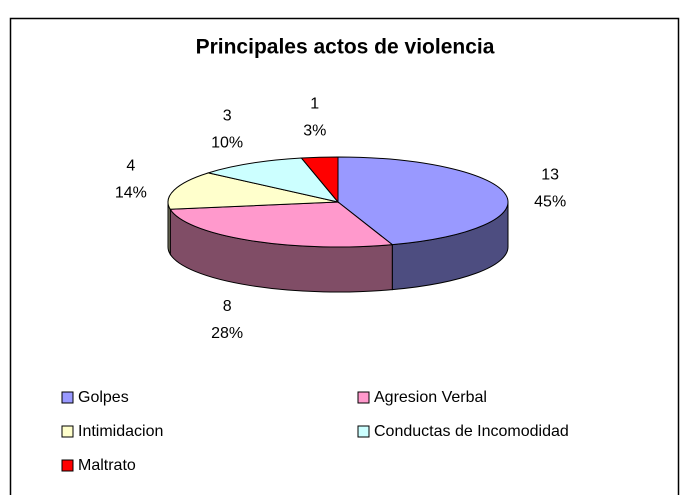  I want to click on percent-label: 28%, so click(227, 333).